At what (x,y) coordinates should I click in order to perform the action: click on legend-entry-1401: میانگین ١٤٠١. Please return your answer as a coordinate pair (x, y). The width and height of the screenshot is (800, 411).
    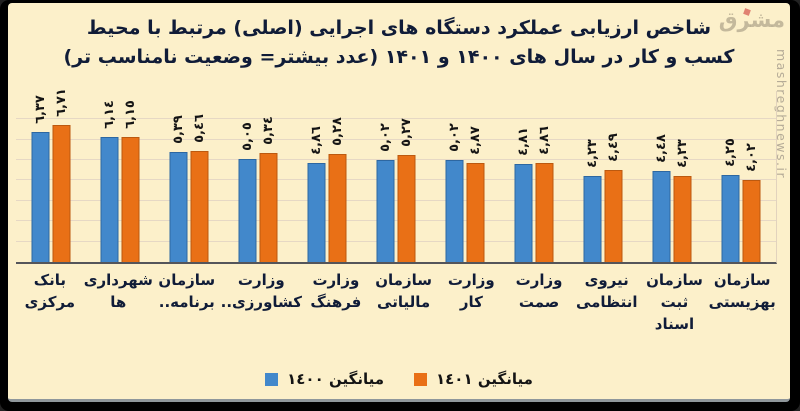
    Looking at the image, I should click on (473, 379).